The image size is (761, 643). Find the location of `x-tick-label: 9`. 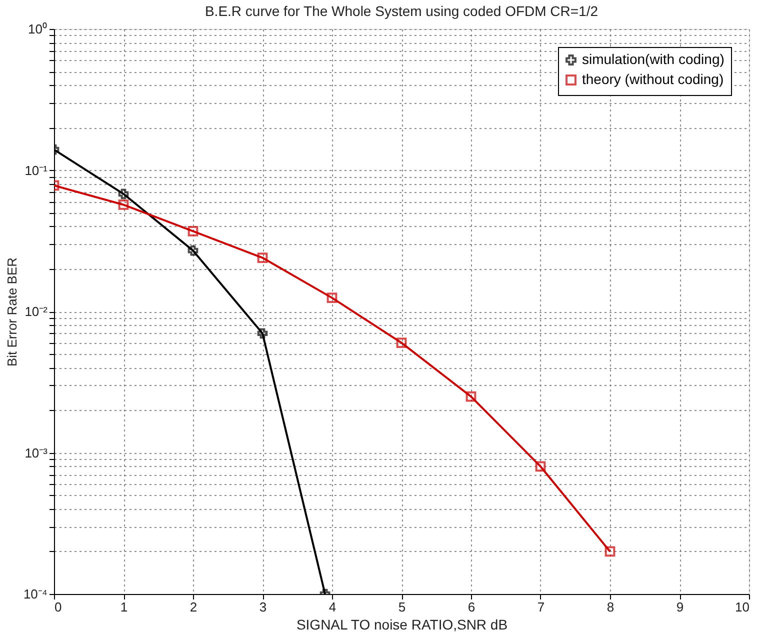

x-tick-label: 9 is located at coordinates (680, 607).